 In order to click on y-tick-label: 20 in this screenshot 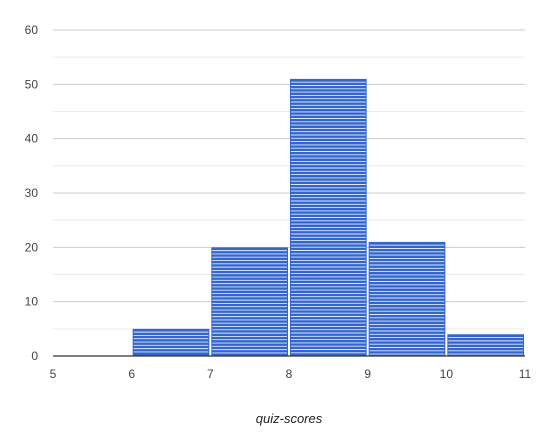, I will do `click(32, 247)`.